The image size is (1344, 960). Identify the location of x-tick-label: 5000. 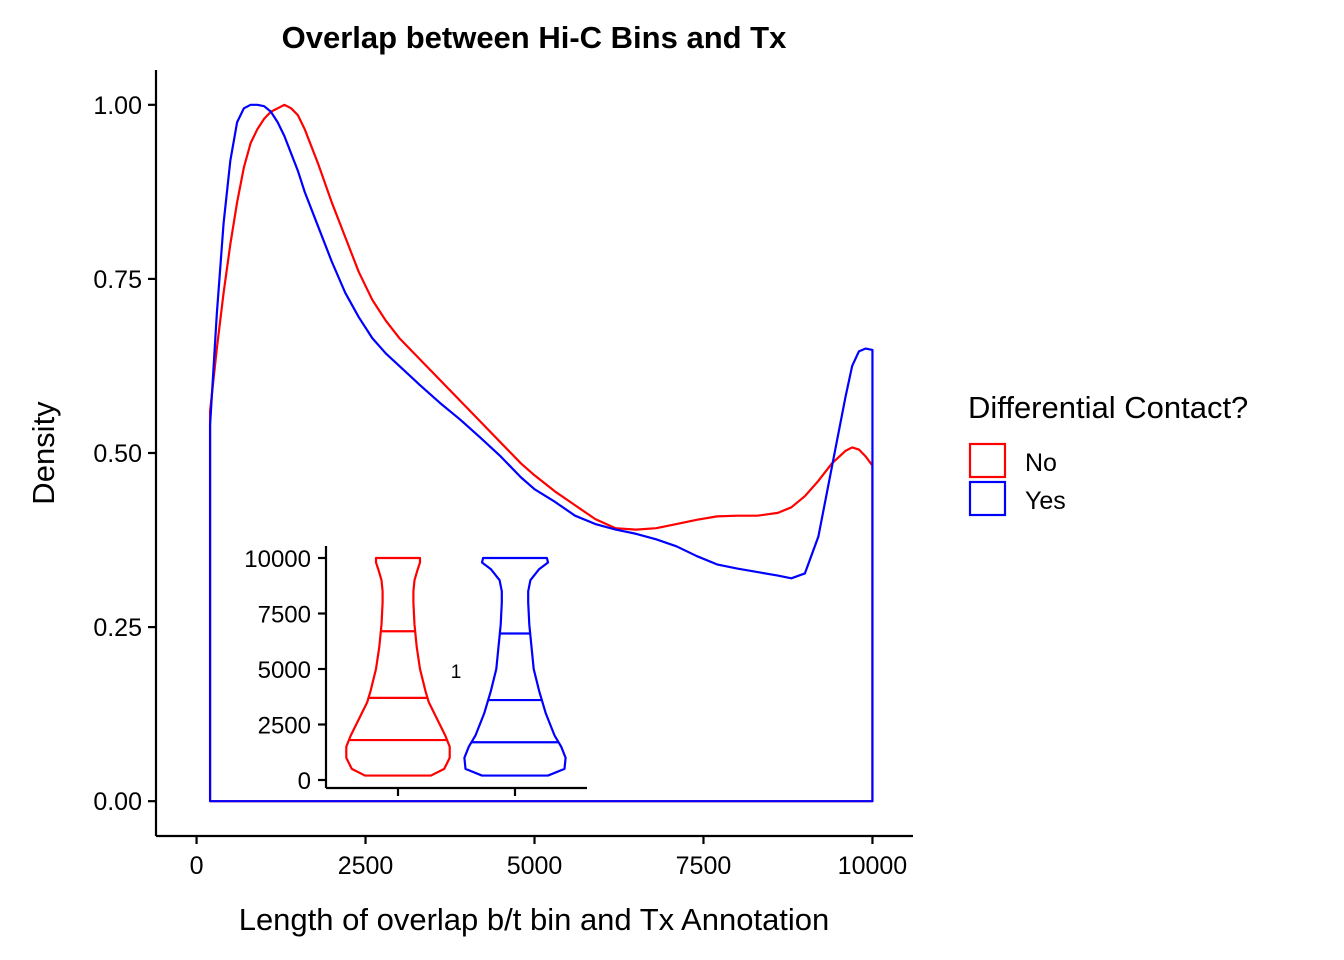
(535, 866).